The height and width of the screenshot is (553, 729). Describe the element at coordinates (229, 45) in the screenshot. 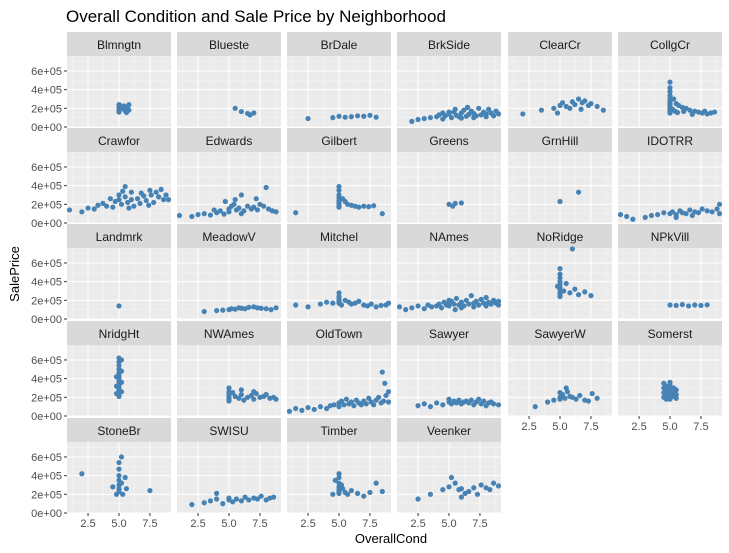

I see `facet-strip-label: Blueste` at that location.